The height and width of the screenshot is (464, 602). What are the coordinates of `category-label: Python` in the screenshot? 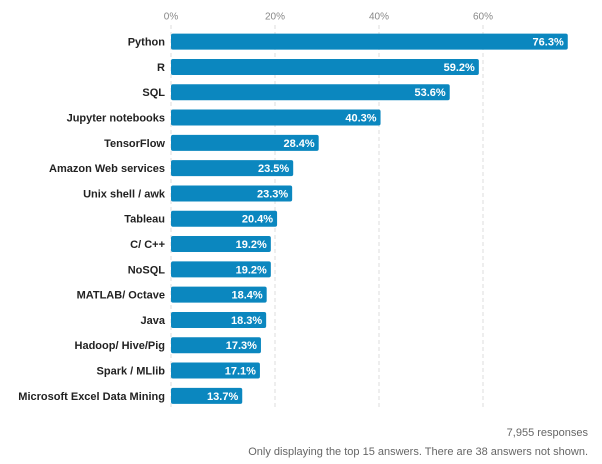 It's located at (147, 43).